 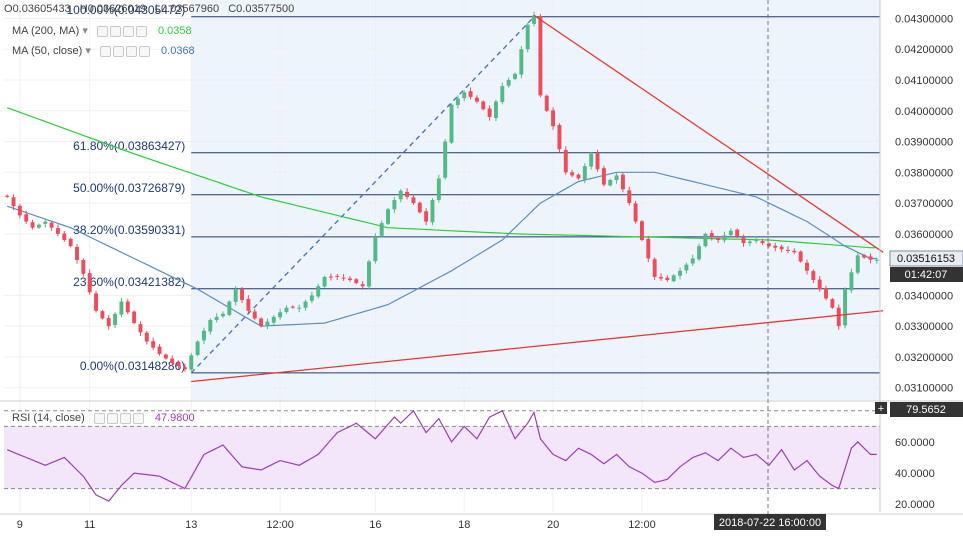 What do you see at coordinates (926, 409) in the screenshot?
I see `rsi-badge: 79.5652` at bounding box center [926, 409].